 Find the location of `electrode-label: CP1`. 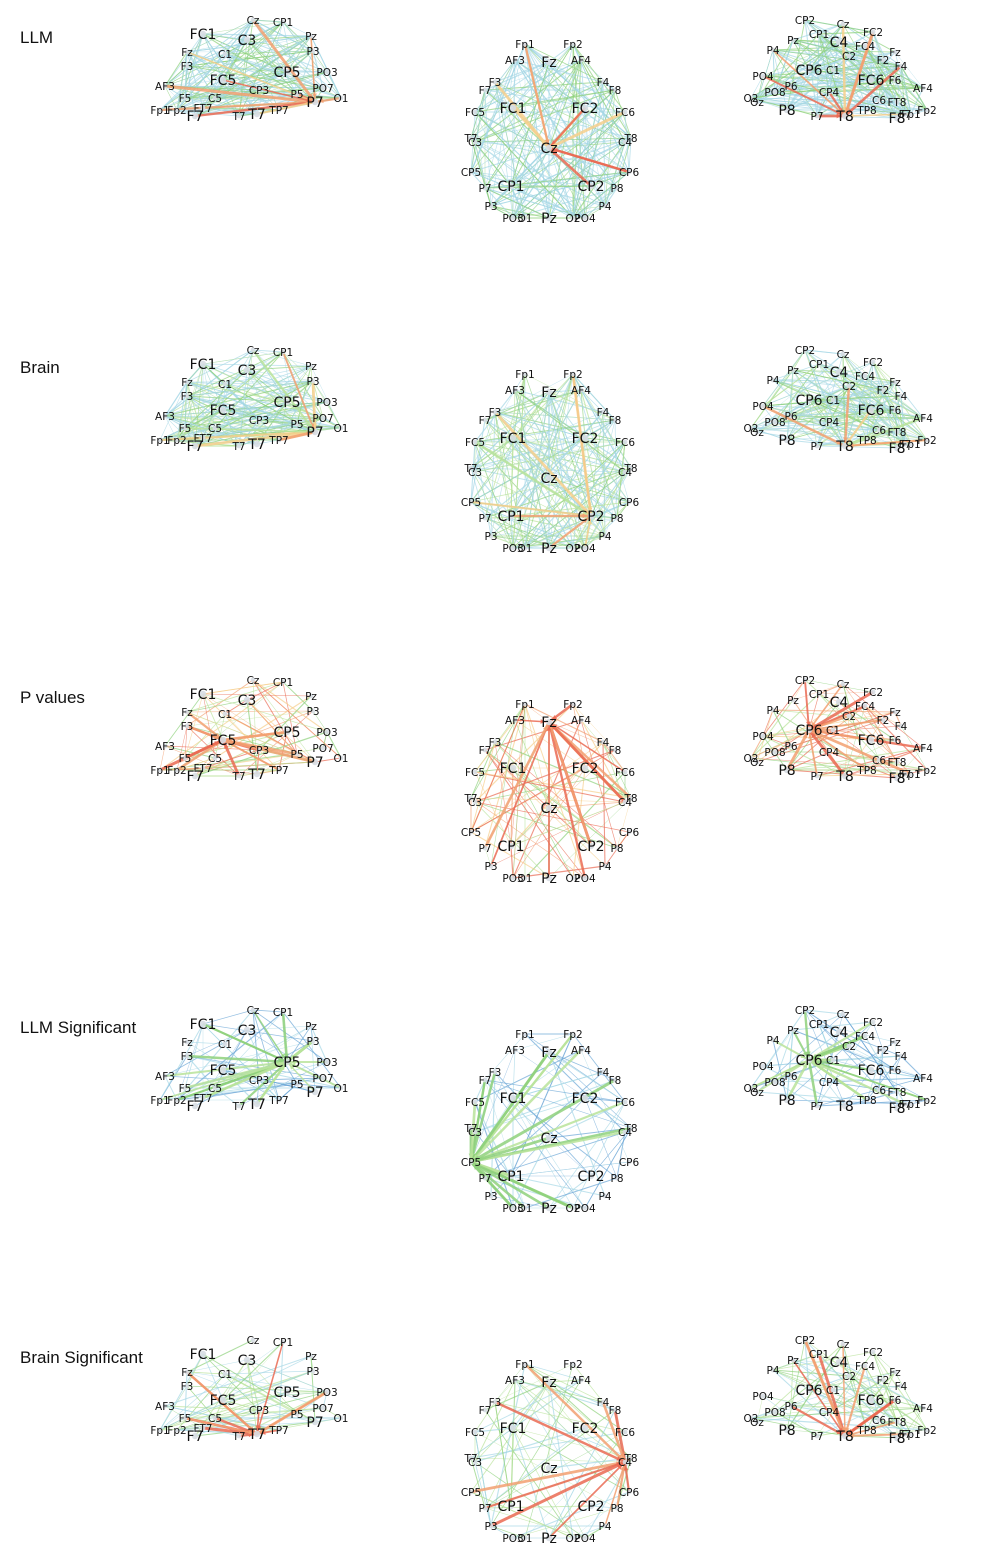

electrode-label: CP1 is located at coordinates (510, 1177).